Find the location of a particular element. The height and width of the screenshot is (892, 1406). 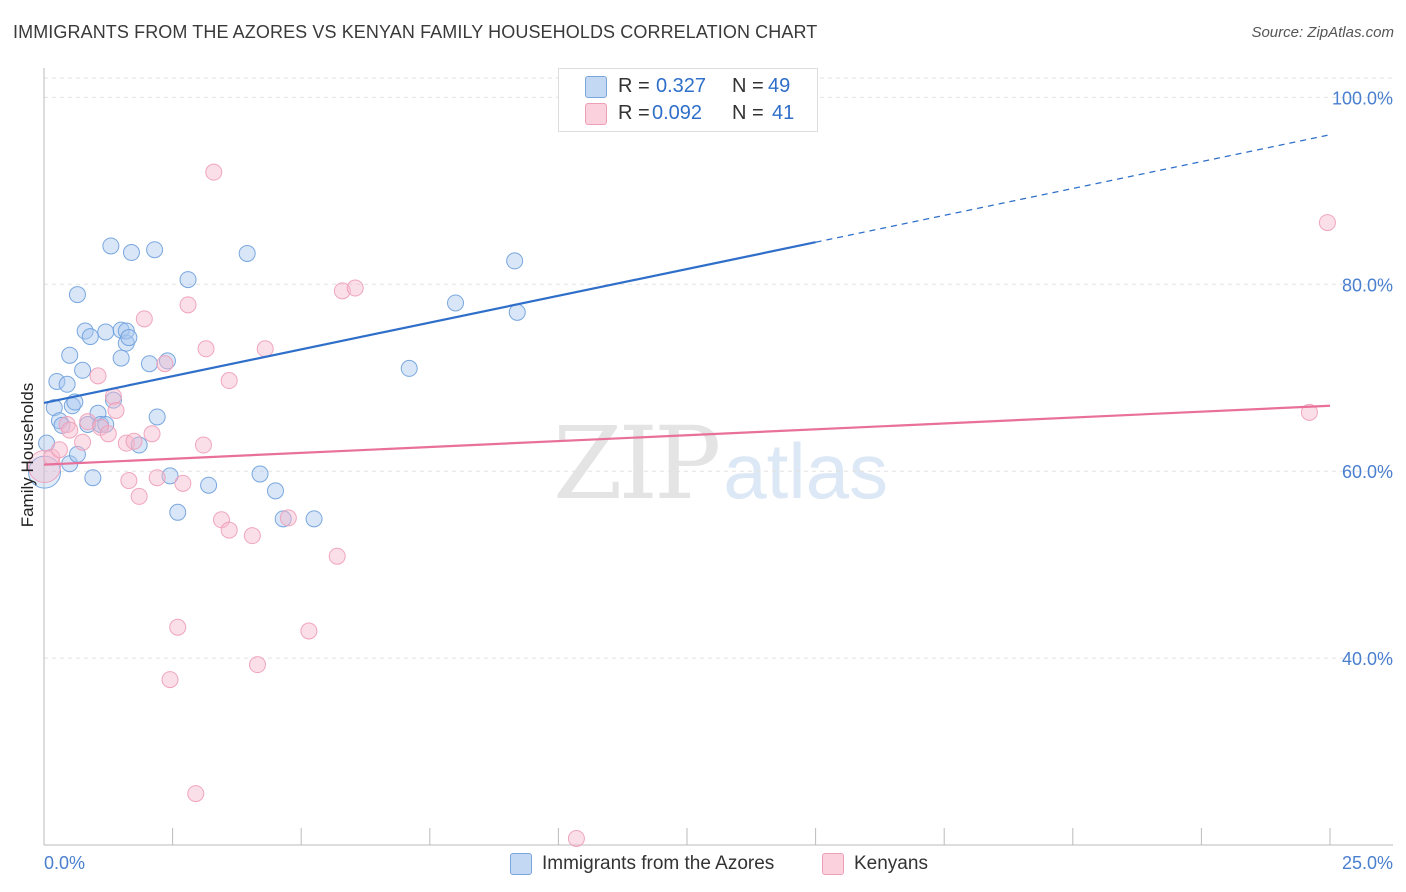

legend-label-kenyans: Kenyans is located at coordinates (891, 863).